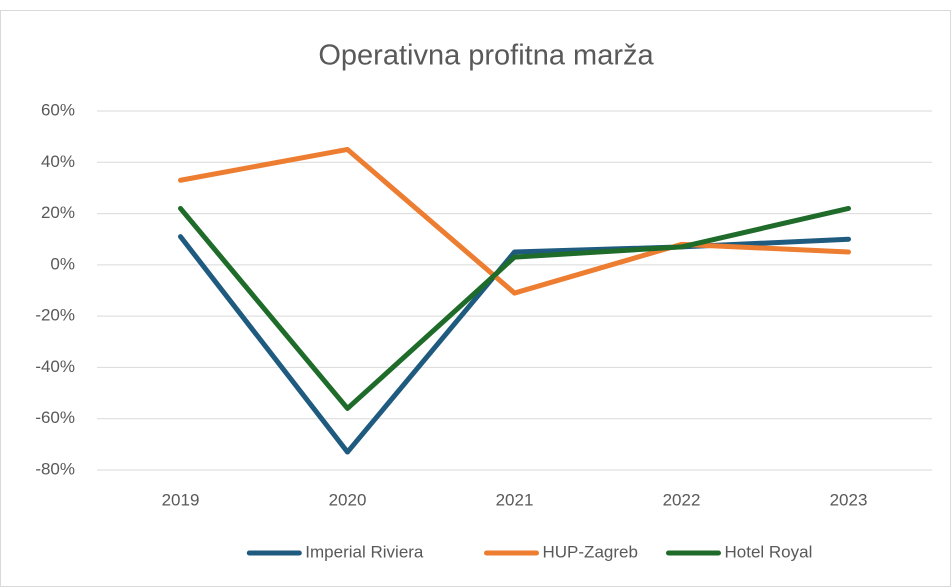 The image size is (952, 588). What do you see at coordinates (515, 499) in the screenshot?
I see `x-tick-label: 2021` at bounding box center [515, 499].